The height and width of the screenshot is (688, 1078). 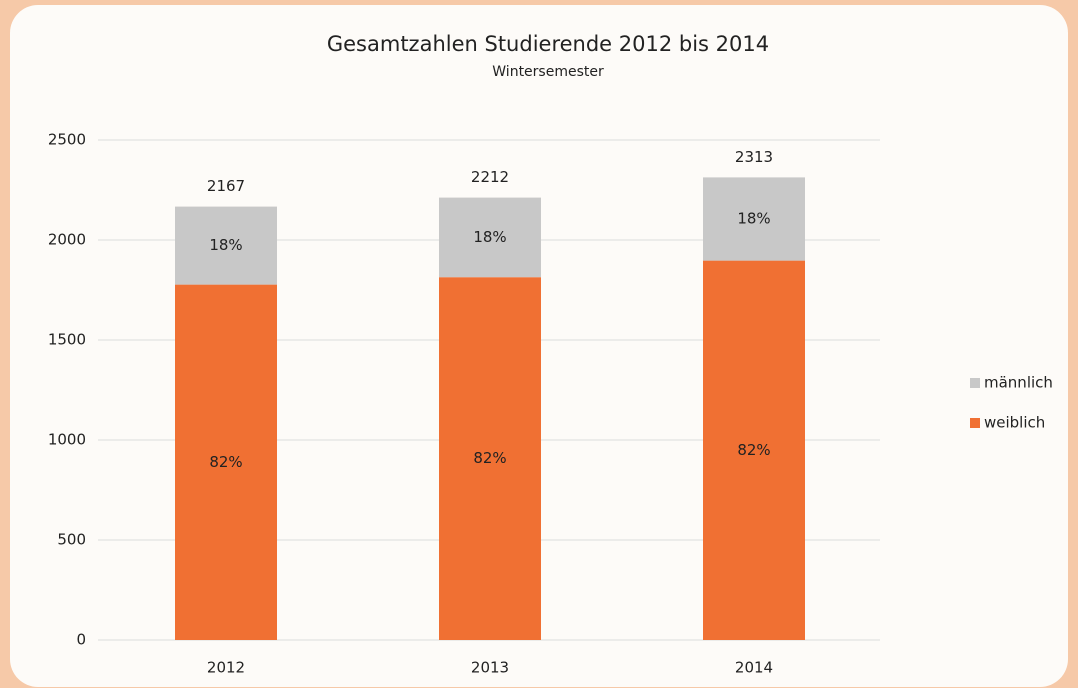 I want to click on x-tick-label: 2014, so click(x=754, y=668).